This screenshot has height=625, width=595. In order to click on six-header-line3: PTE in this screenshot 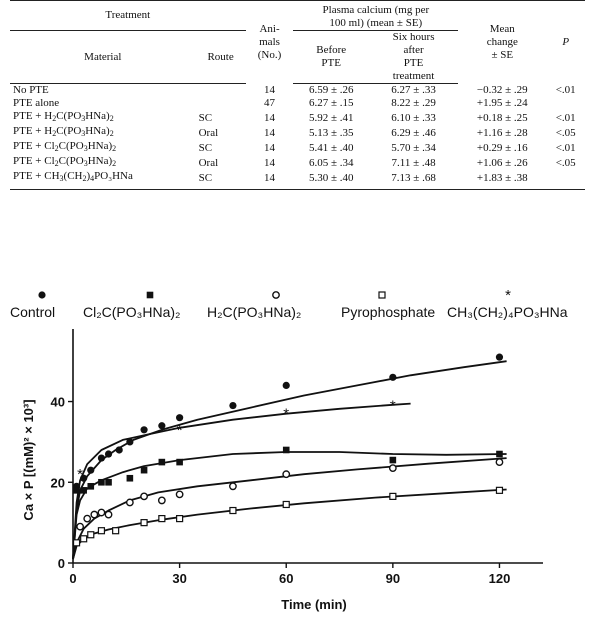, I will do `click(413, 63)`.